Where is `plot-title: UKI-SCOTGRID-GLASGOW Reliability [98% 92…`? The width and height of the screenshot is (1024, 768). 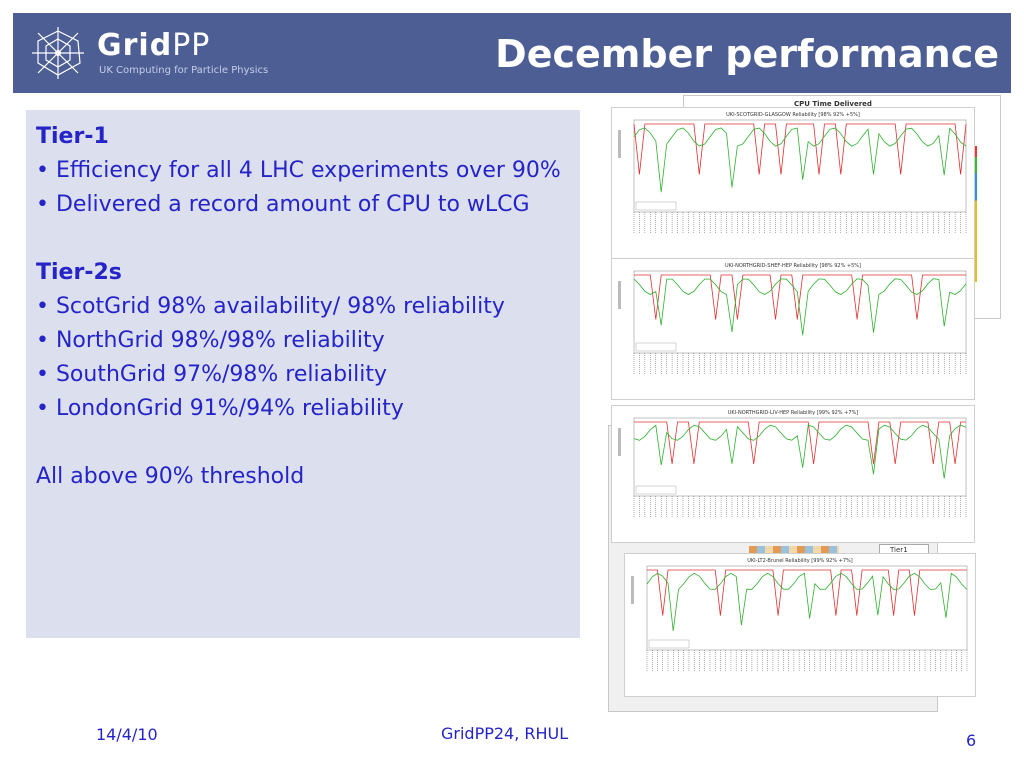
plot-title: UKI-SCOTGRID-GLASGOW Reliability [98% 92… is located at coordinates (793, 115).